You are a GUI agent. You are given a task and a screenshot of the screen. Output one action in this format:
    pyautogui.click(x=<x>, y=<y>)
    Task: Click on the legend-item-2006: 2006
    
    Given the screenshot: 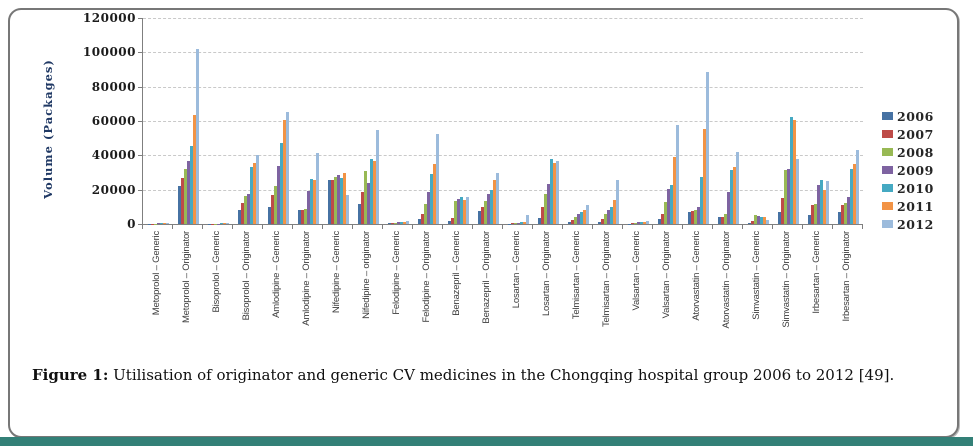 What is the action you would take?
    pyautogui.click(x=908, y=116)
    